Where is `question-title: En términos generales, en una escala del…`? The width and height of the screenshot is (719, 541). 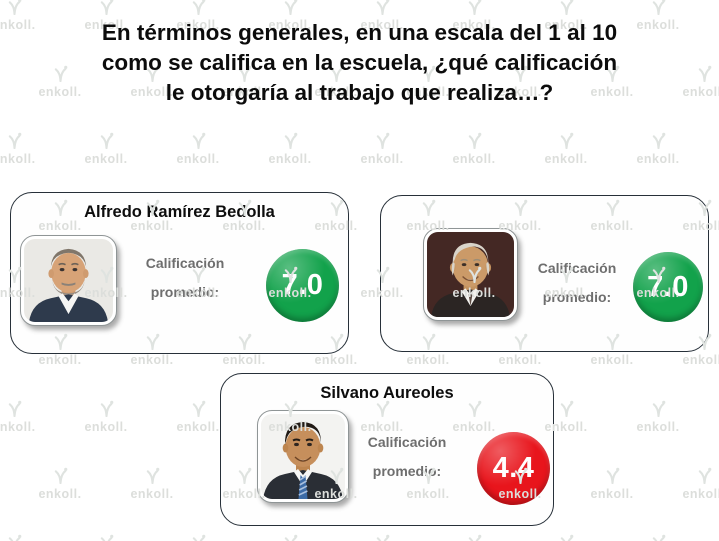
question-title: En términos generales, en una escala del… is located at coordinates (360, 63).